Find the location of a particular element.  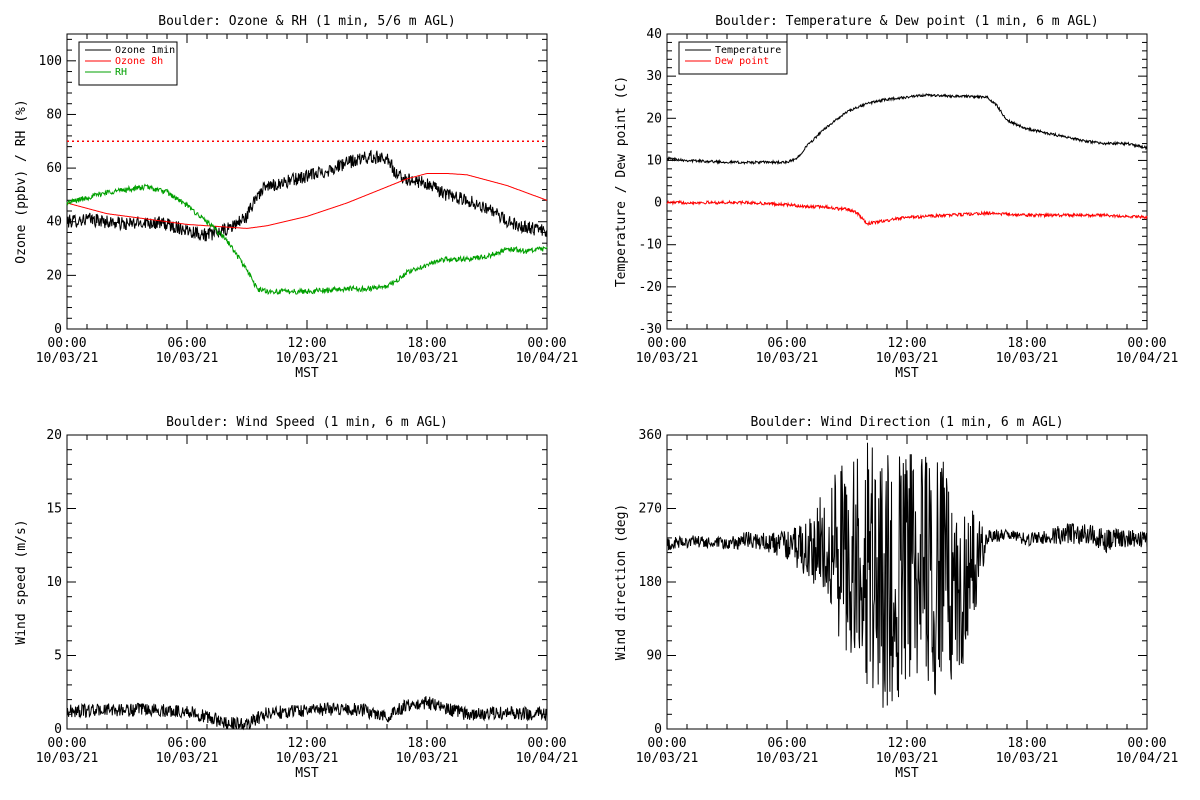

series-line-ozone-8h is located at coordinates (307, 201).